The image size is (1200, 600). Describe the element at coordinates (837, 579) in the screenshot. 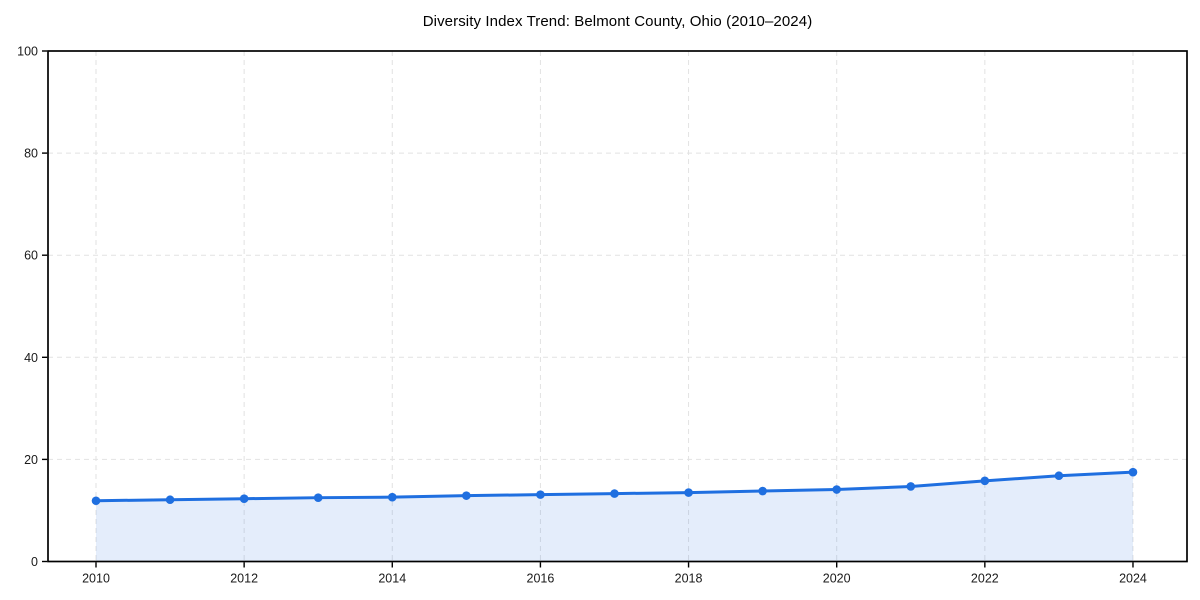

I see `x-tick-label: 2020` at that location.